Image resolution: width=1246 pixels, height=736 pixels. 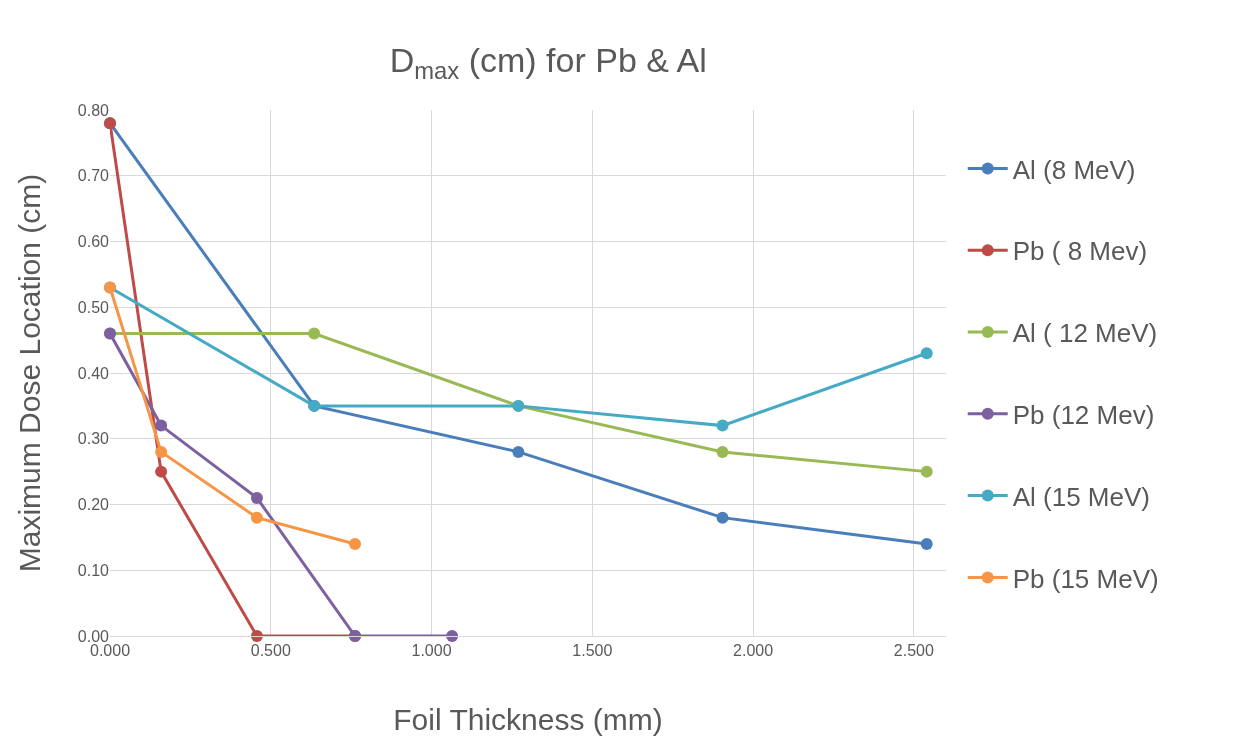 What do you see at coordinates (270, 651) in the screenshot?
I see `x-tick-label: 0.500` at bounding box center [270, 651].